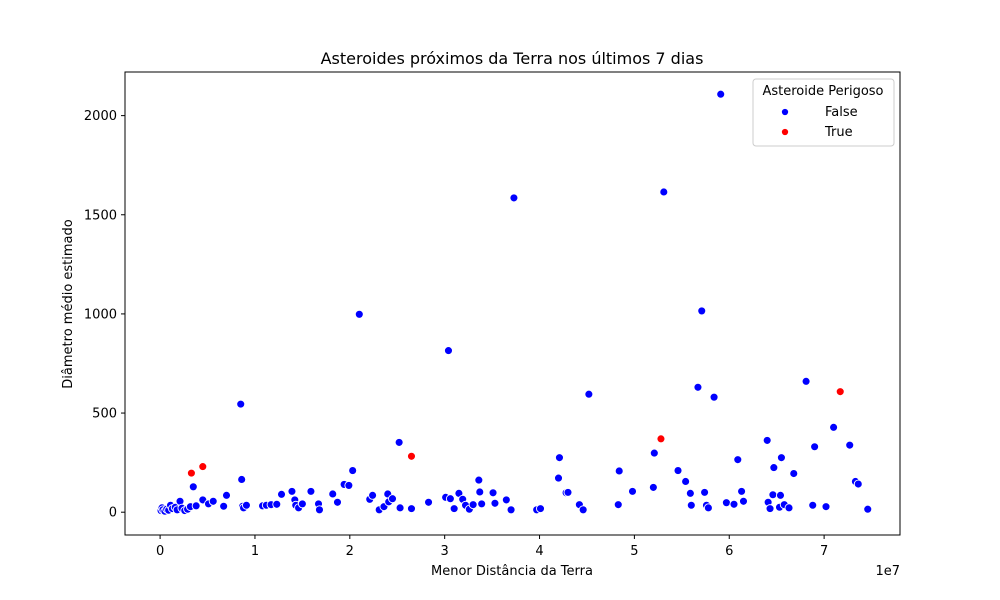 The height and width of the screenshot is (600, 1000). Describe the element at coordinates (492, 547) in the screenshot. I see `x-axis-ticks: 0 1 2 3 4 5 6 7` at that location.